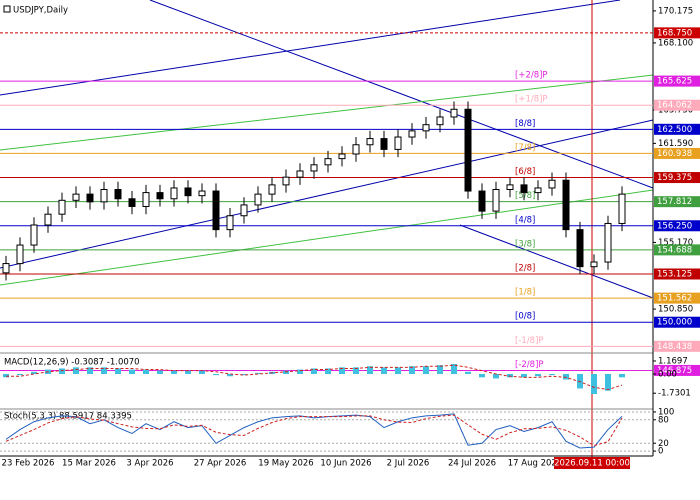 This screenshot has width=700, height=500. What do you see at coordinates (674, 274) in the screenshot?
I see `level-price-label: 153.125` at bounding box center [674, 274].